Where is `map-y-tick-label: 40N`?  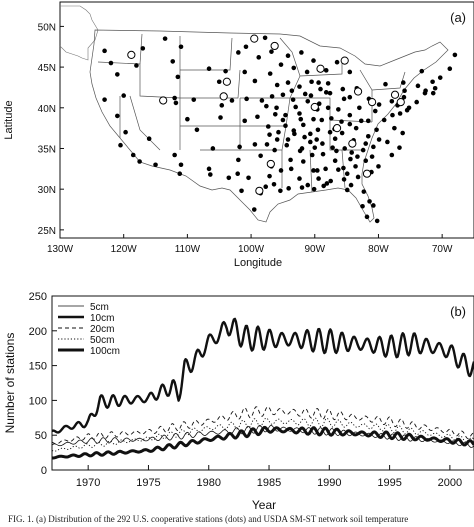 map-y-tick-label: 40N is located at coordinates (47, 109).